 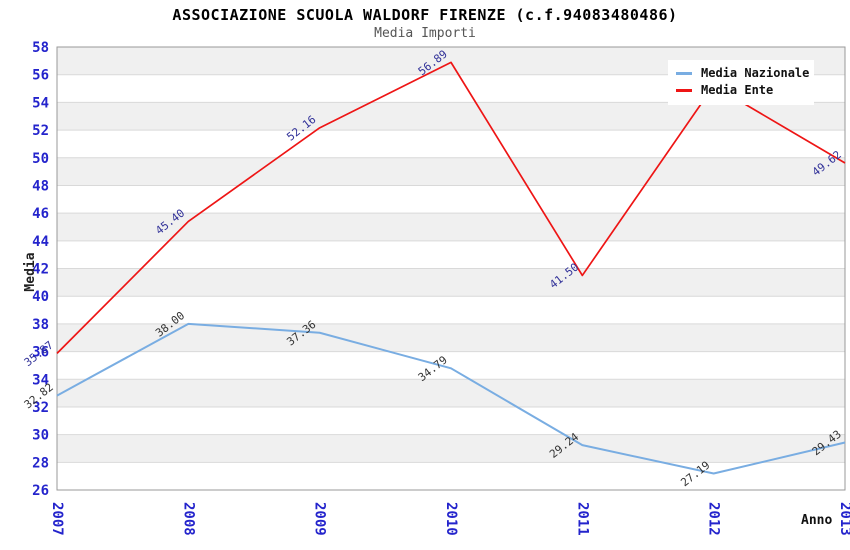 I want to click on svg-text: 34, so click(x=40, y=380).